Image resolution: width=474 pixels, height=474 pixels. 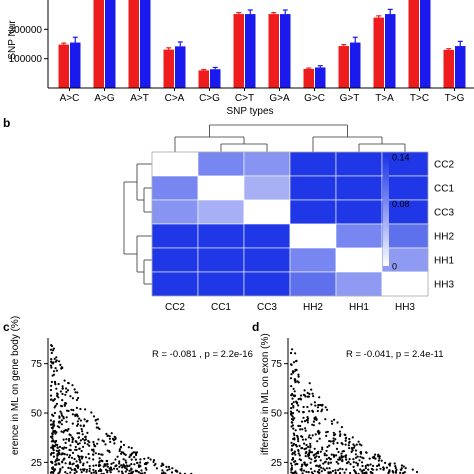 What do you see at coordinates (221, 307) in the screenshot?
I see `heatmap-col-label-CC1: CC1` at bounding box center [221, 307].